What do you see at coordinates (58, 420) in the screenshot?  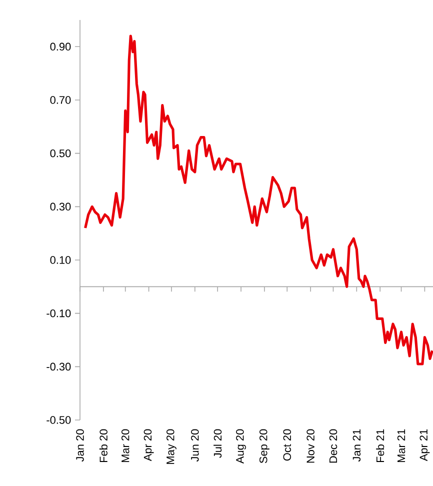 I see `y-tick-label: -0.50` at bounding box center [58, 420].